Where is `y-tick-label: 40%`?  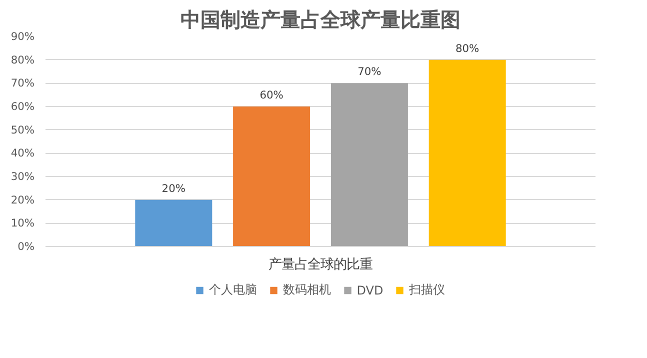
y-tick-label: 40% is located at coordinates (22, 153).